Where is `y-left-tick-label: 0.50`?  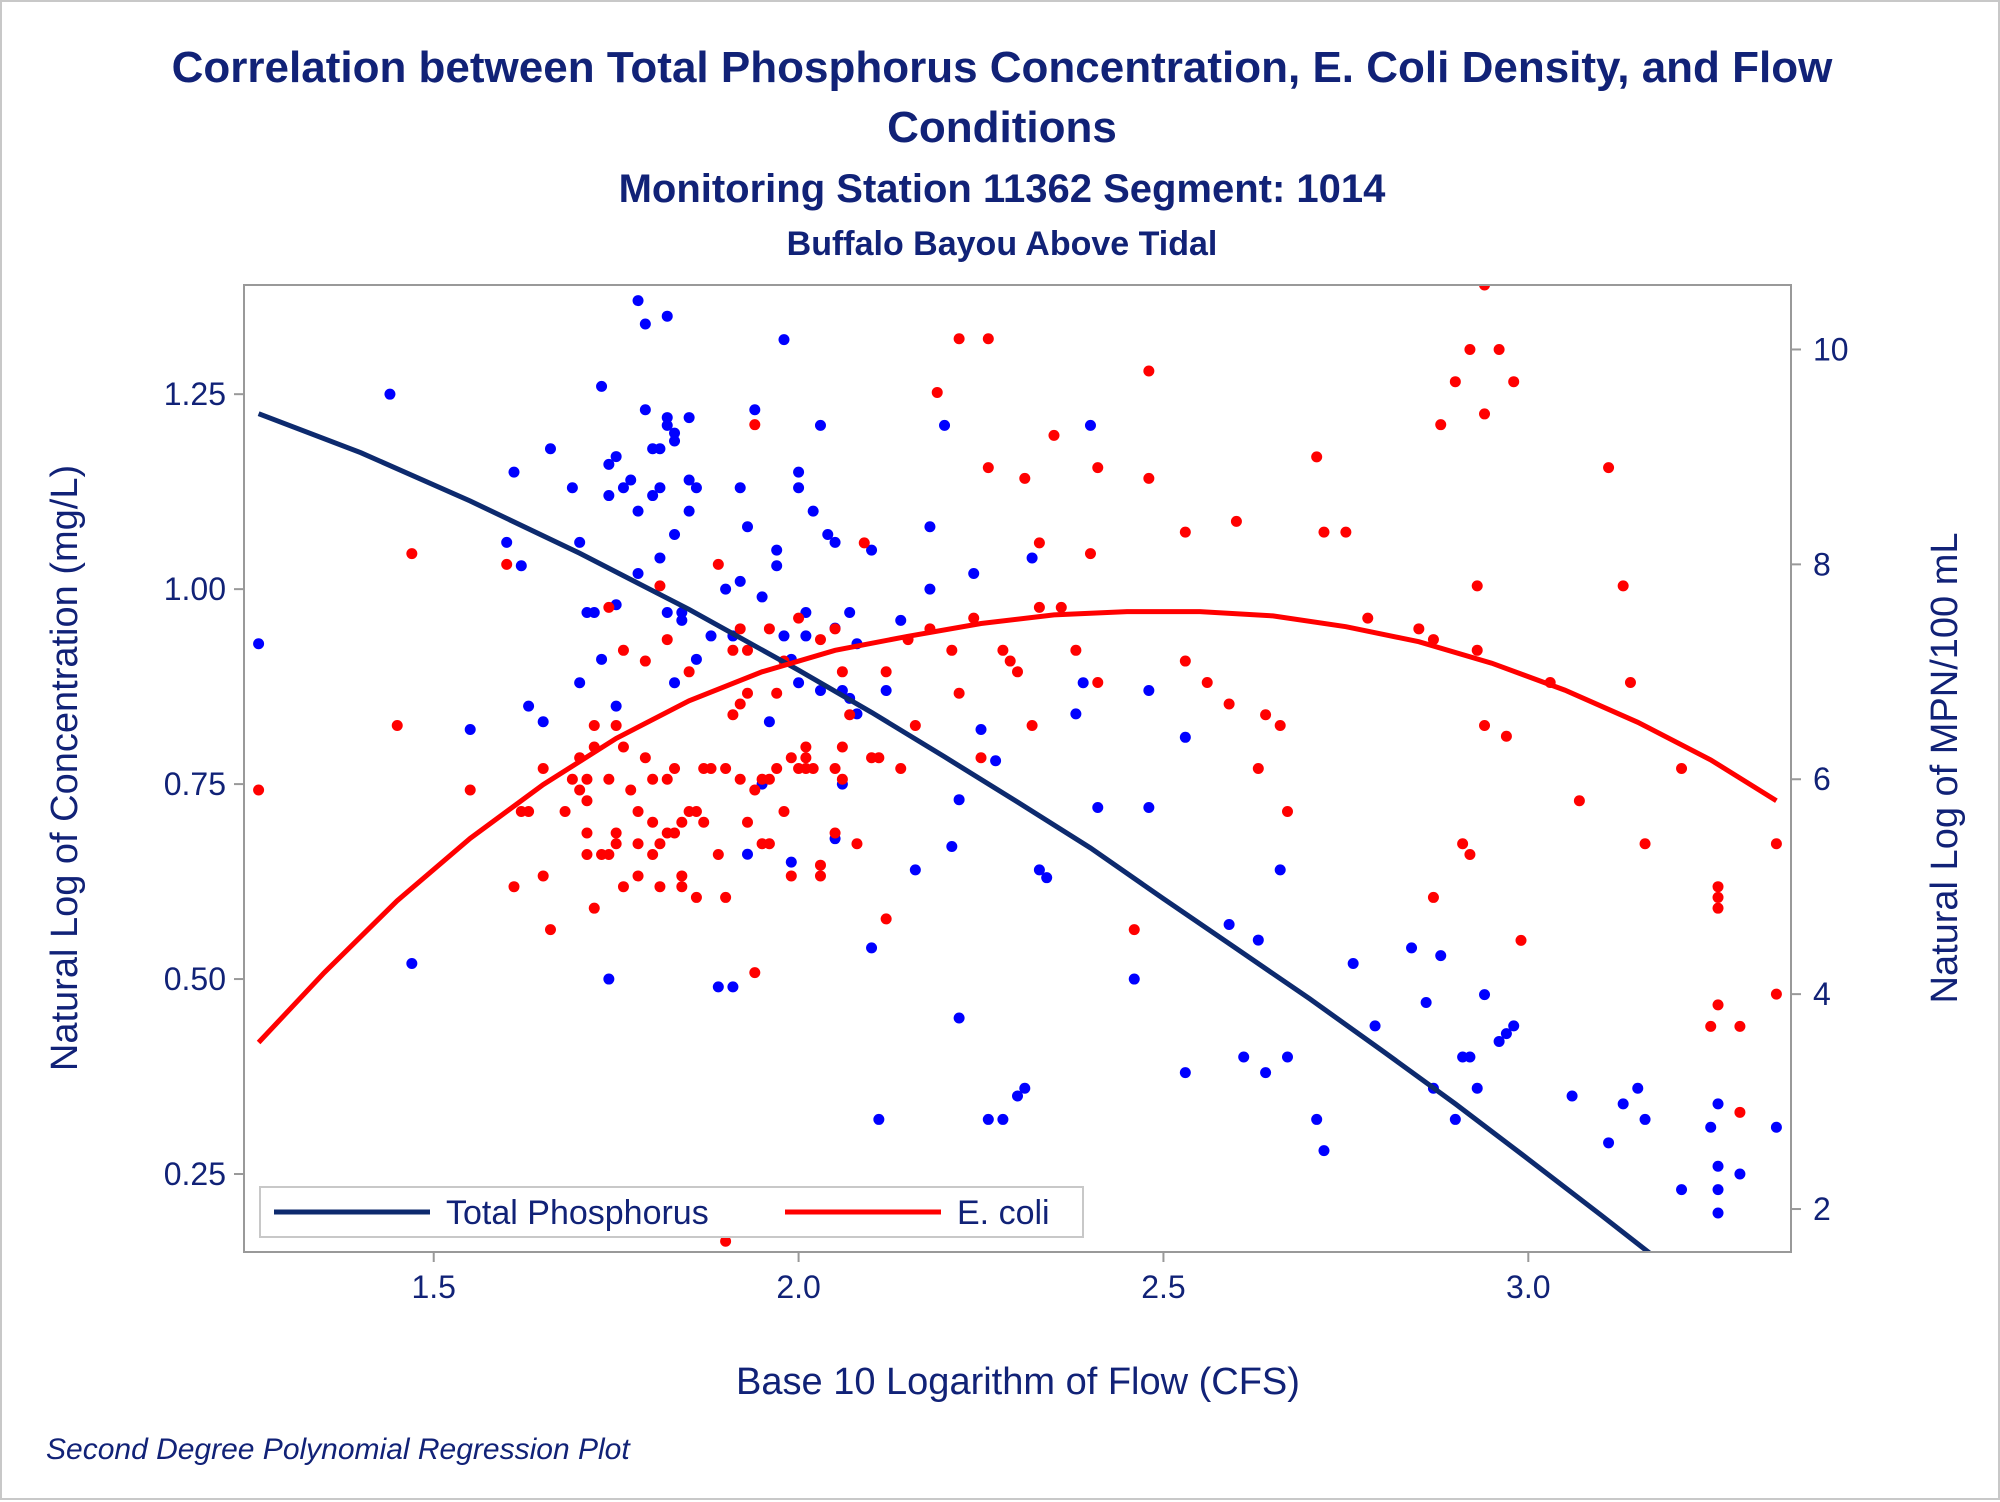
y-left-tick-label: 0.50 is located at coordinates (195, 979).